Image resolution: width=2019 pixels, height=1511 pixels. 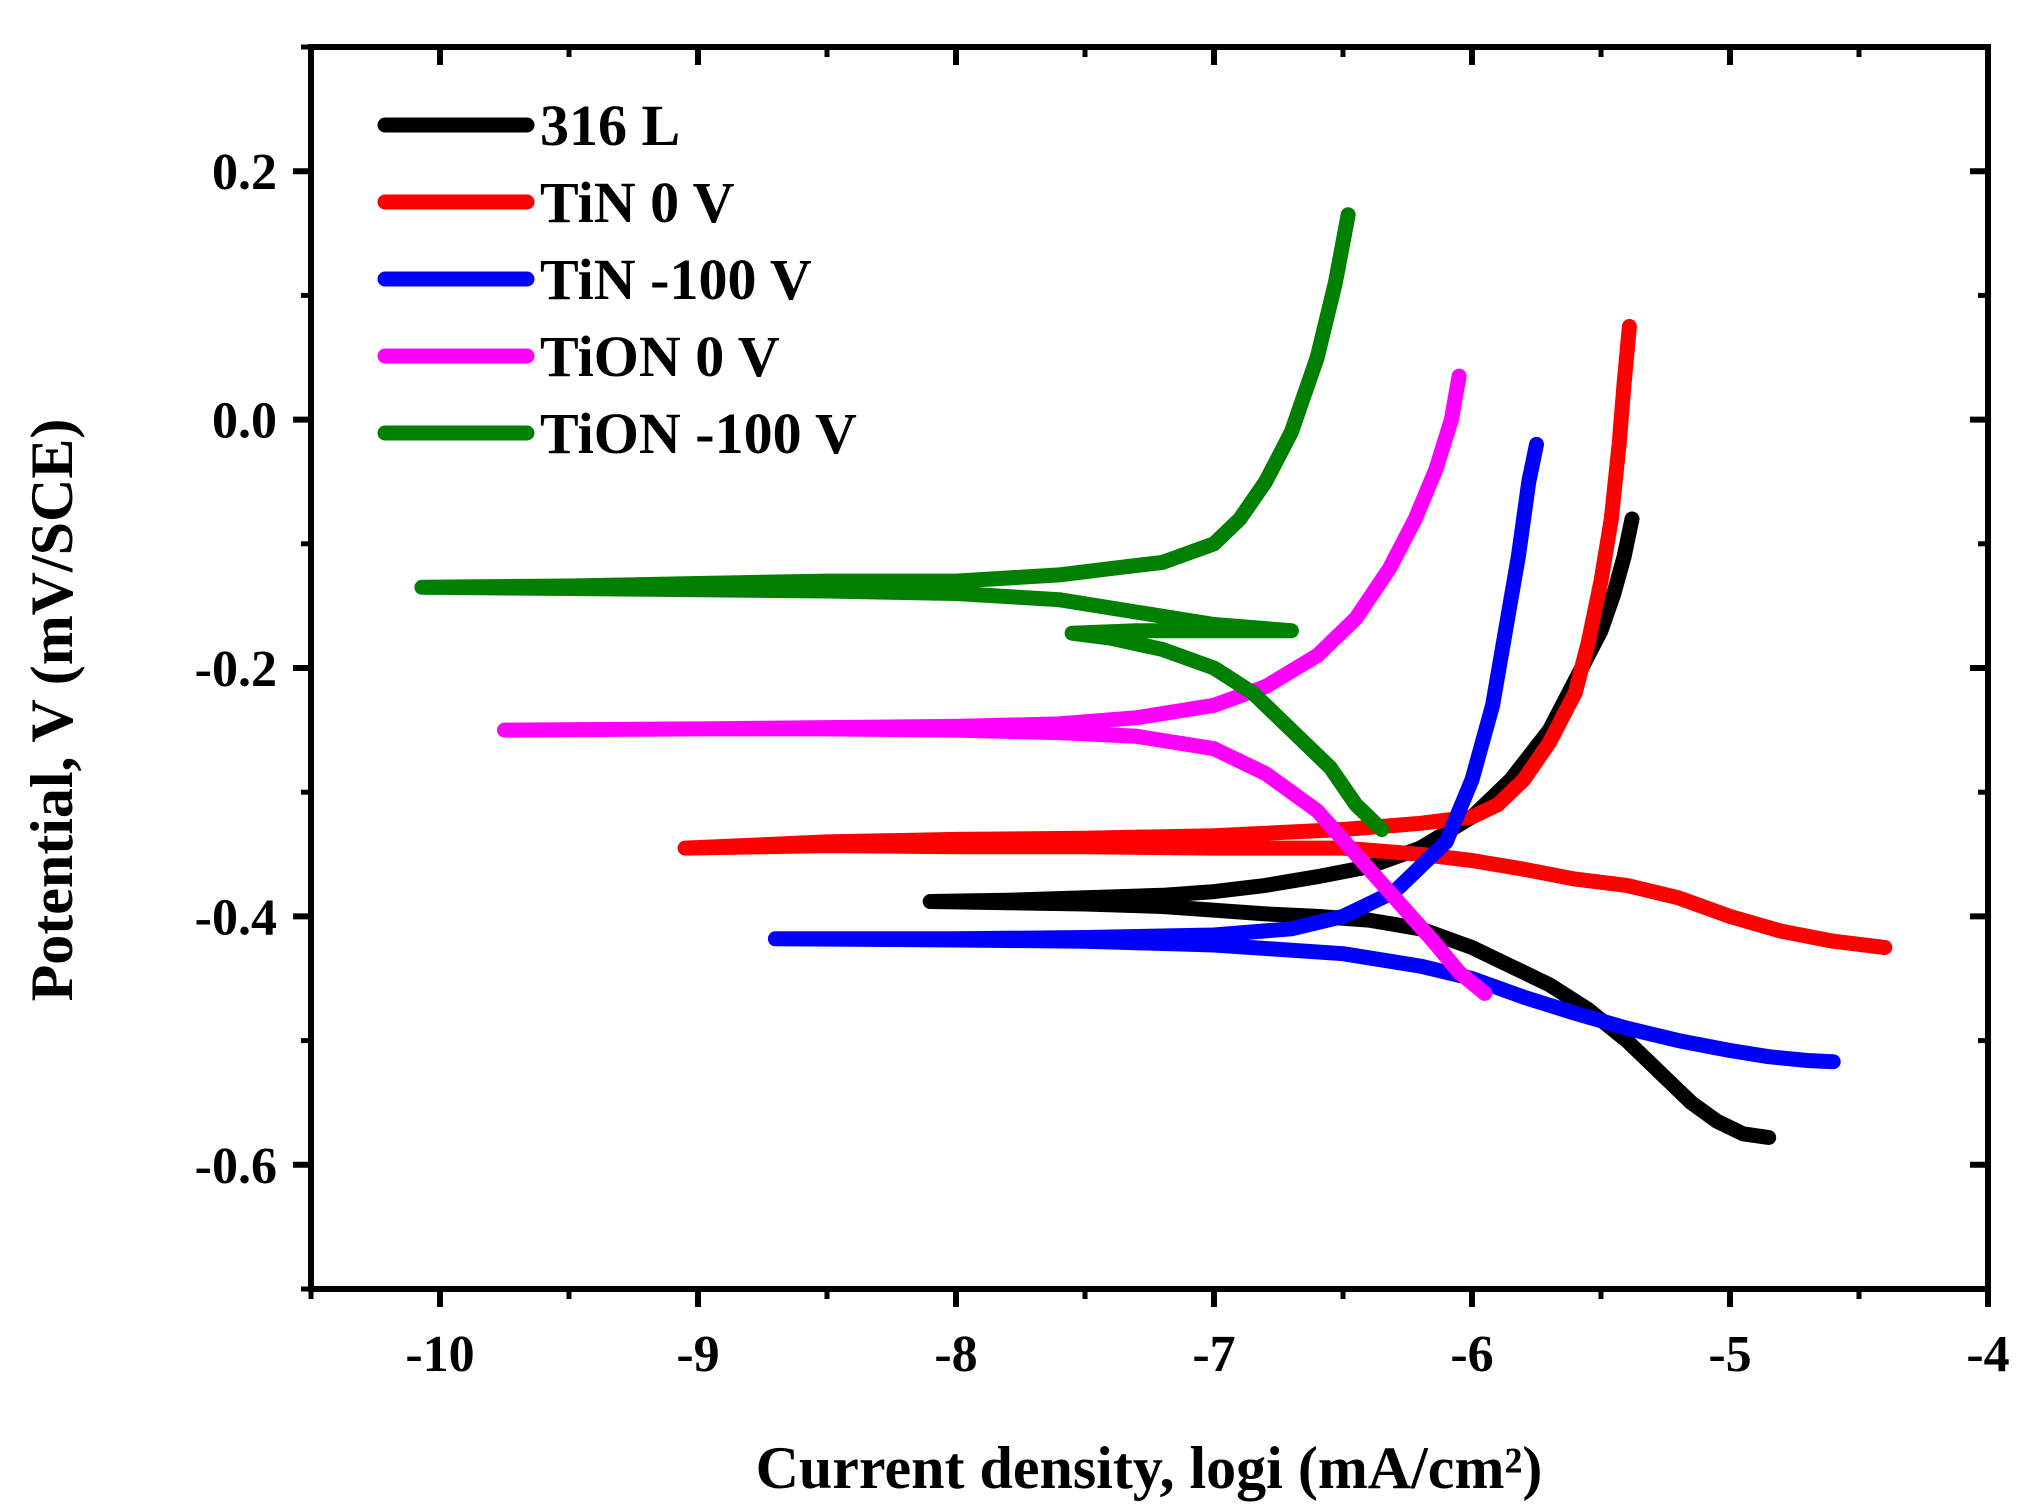 What do you see at coordinates (1213, 1354) in the screenshot?
I see `x-tick-label: -7` at bounding box center [1213, 1354].